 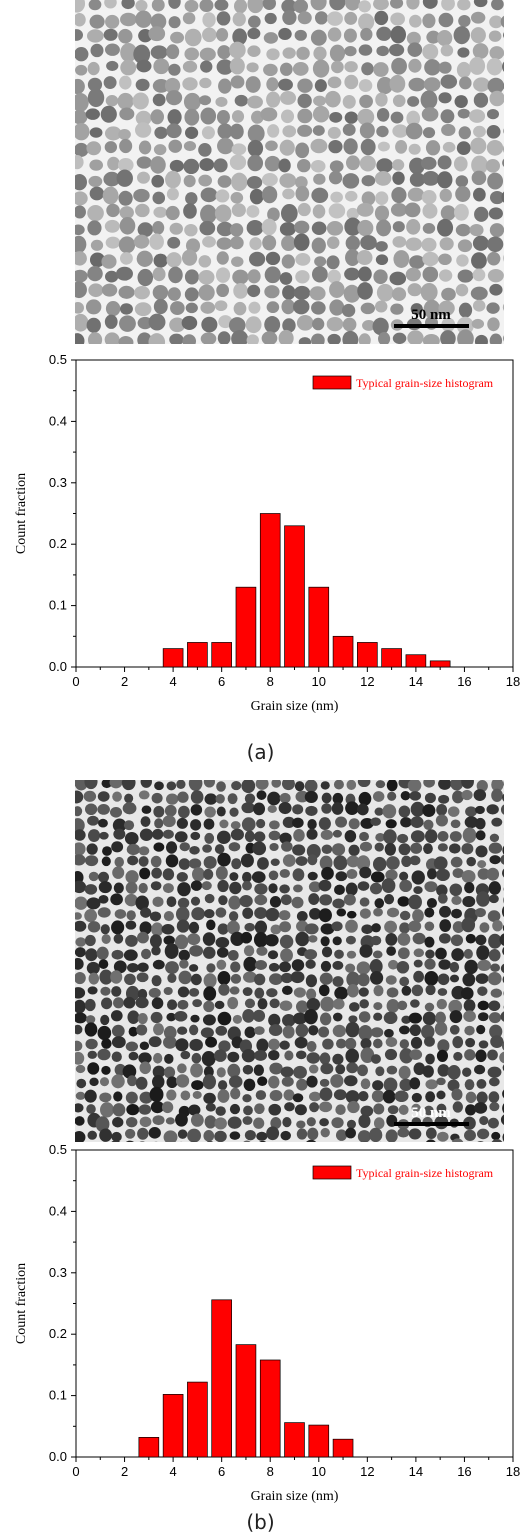 What do you see at coordinates (221, 655) in the screenshot?
I see `histogram-bar` at bounding box center [221, 655].